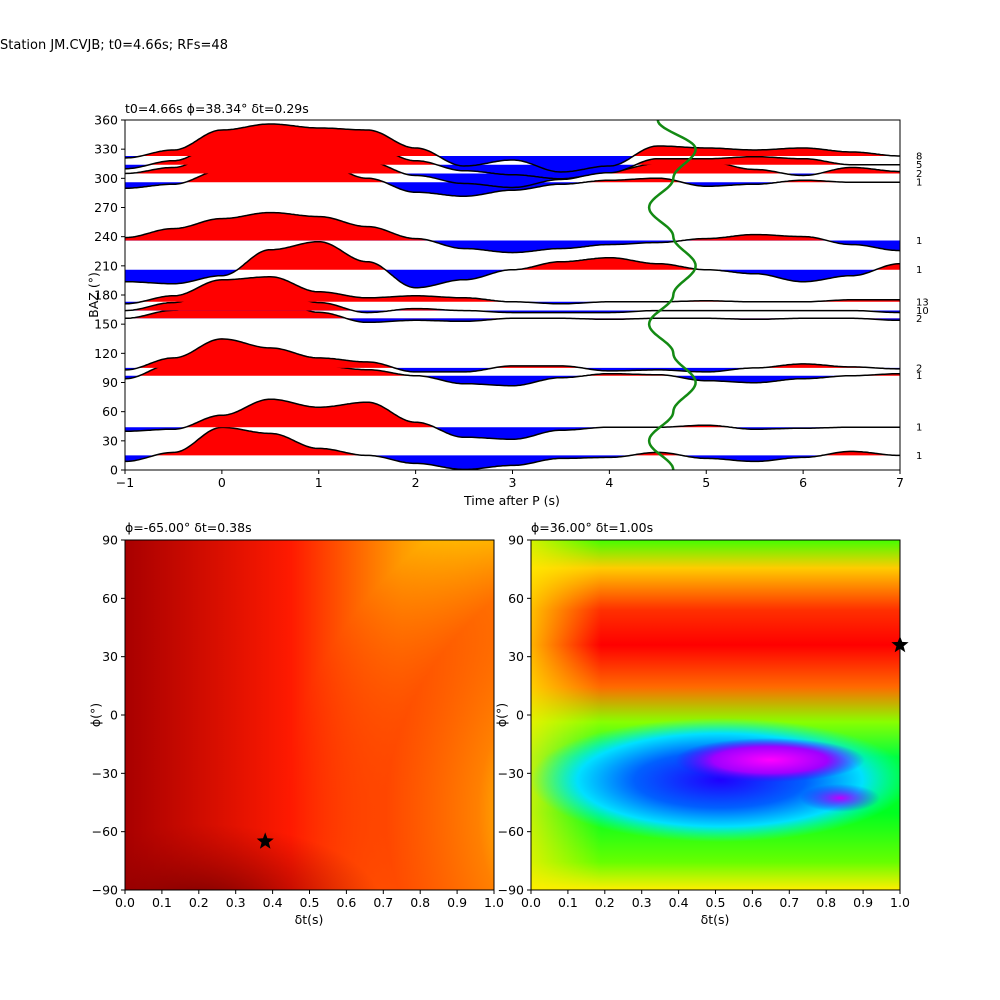  Describe the element at coordinates (309, 715) in the screenshot. I see `grid-left-heatmap` at that location.